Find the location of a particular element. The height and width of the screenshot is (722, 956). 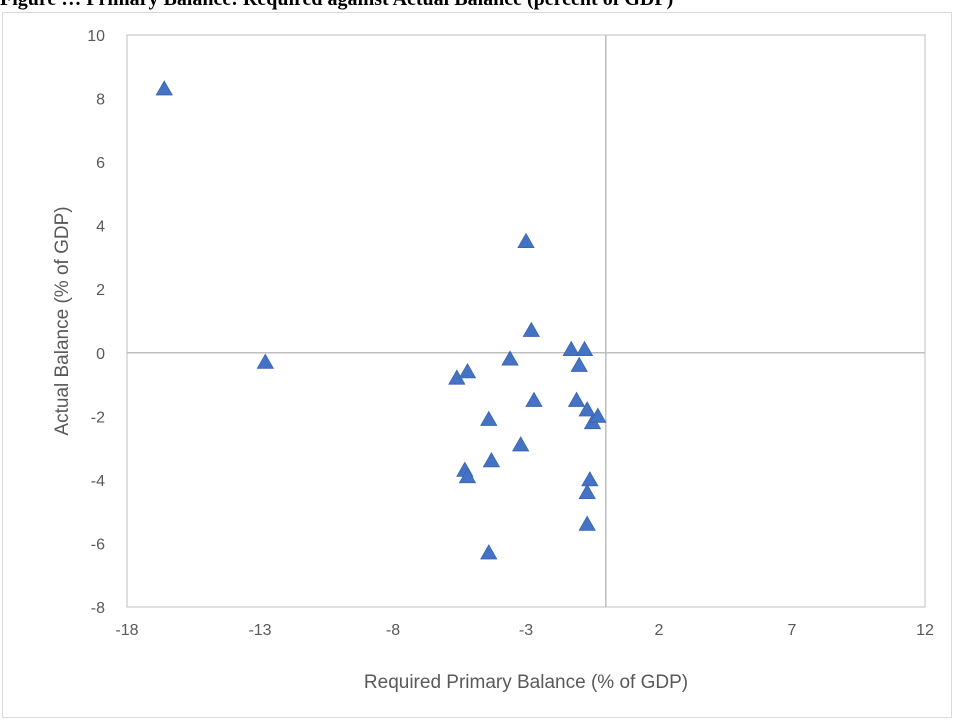

y-tick-label: 8 is located at coordinates (100, 100).